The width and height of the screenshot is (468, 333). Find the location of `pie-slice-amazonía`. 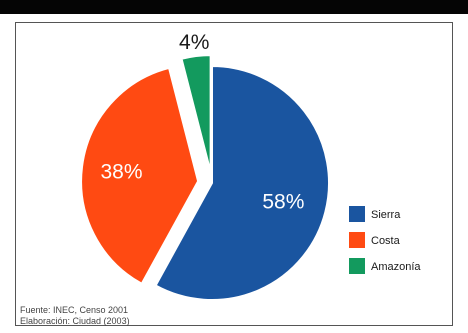

pie-slice-amazonía is located at coordinates (196, 113).